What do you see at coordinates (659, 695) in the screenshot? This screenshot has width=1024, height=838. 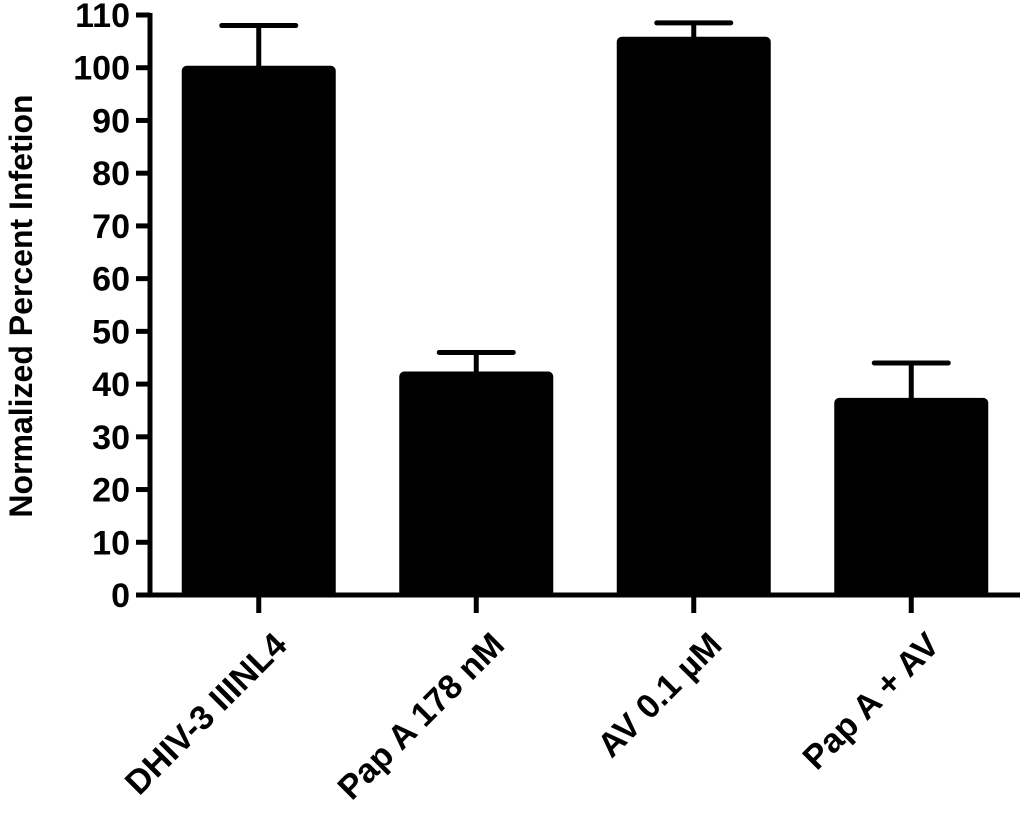 I see `x-tick-label: AV 0.1 µM` at bounding box center [659, 695].